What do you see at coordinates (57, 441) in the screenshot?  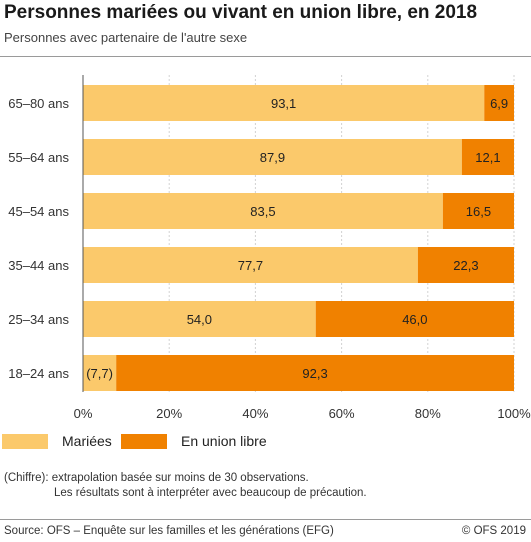 I see `legend-item-mariees: Mariées` at bounding box center [57, 441].